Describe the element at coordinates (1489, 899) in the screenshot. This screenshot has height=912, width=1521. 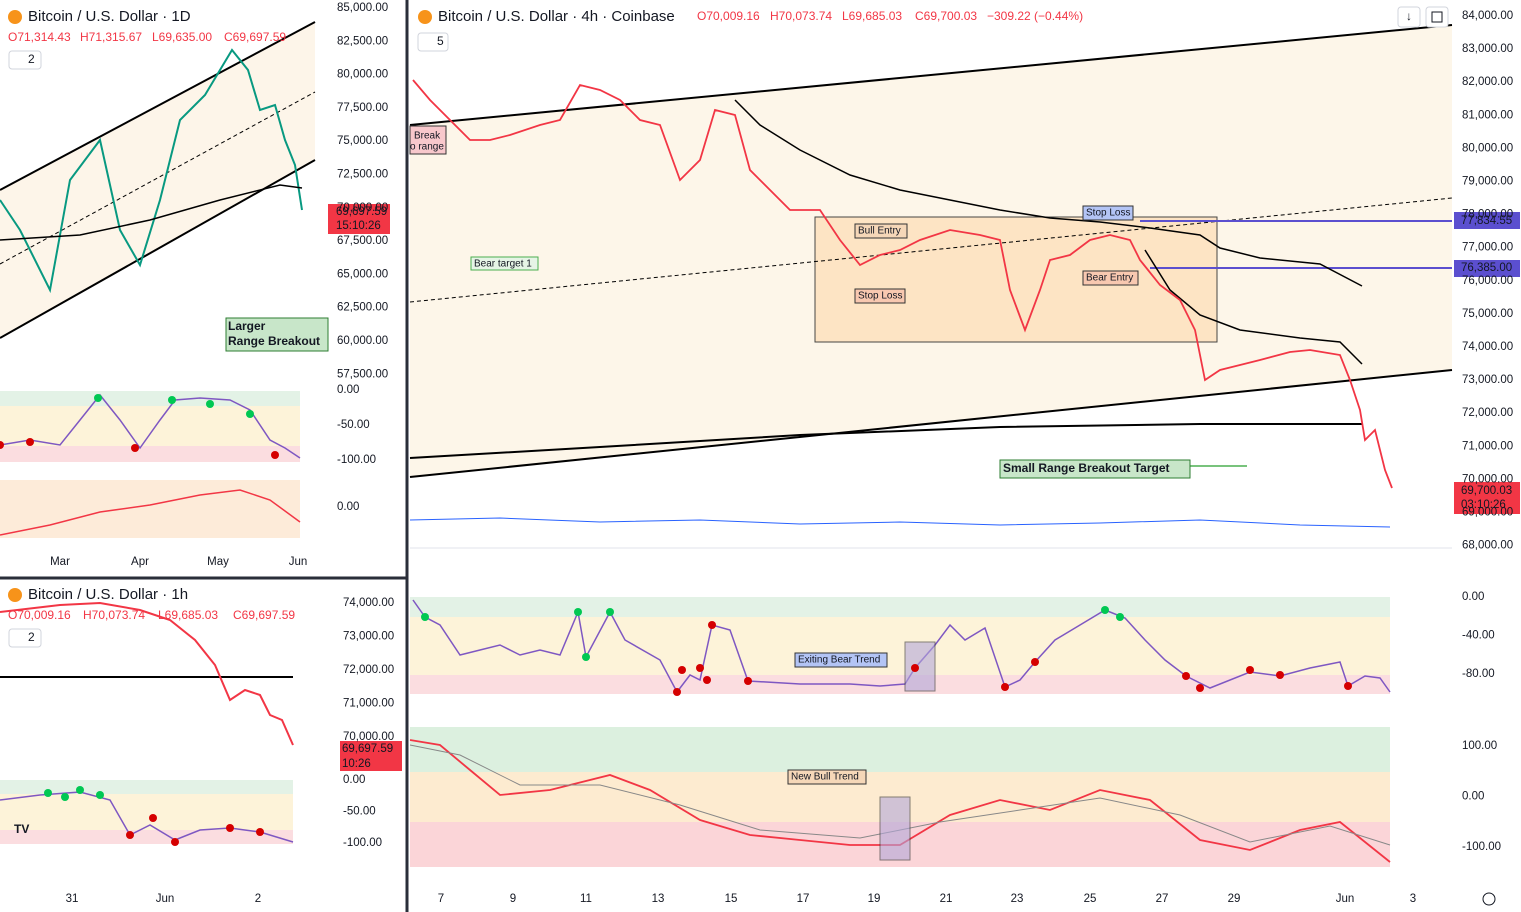
I see `settings-icon` at that location.